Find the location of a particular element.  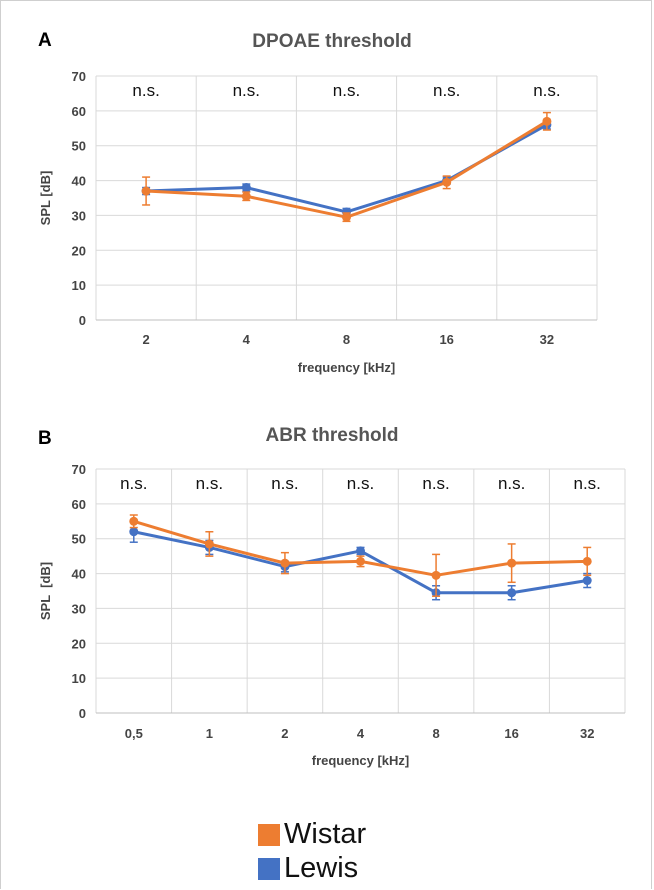

x-tick-label: 1 is located at coordinates (209, 733).